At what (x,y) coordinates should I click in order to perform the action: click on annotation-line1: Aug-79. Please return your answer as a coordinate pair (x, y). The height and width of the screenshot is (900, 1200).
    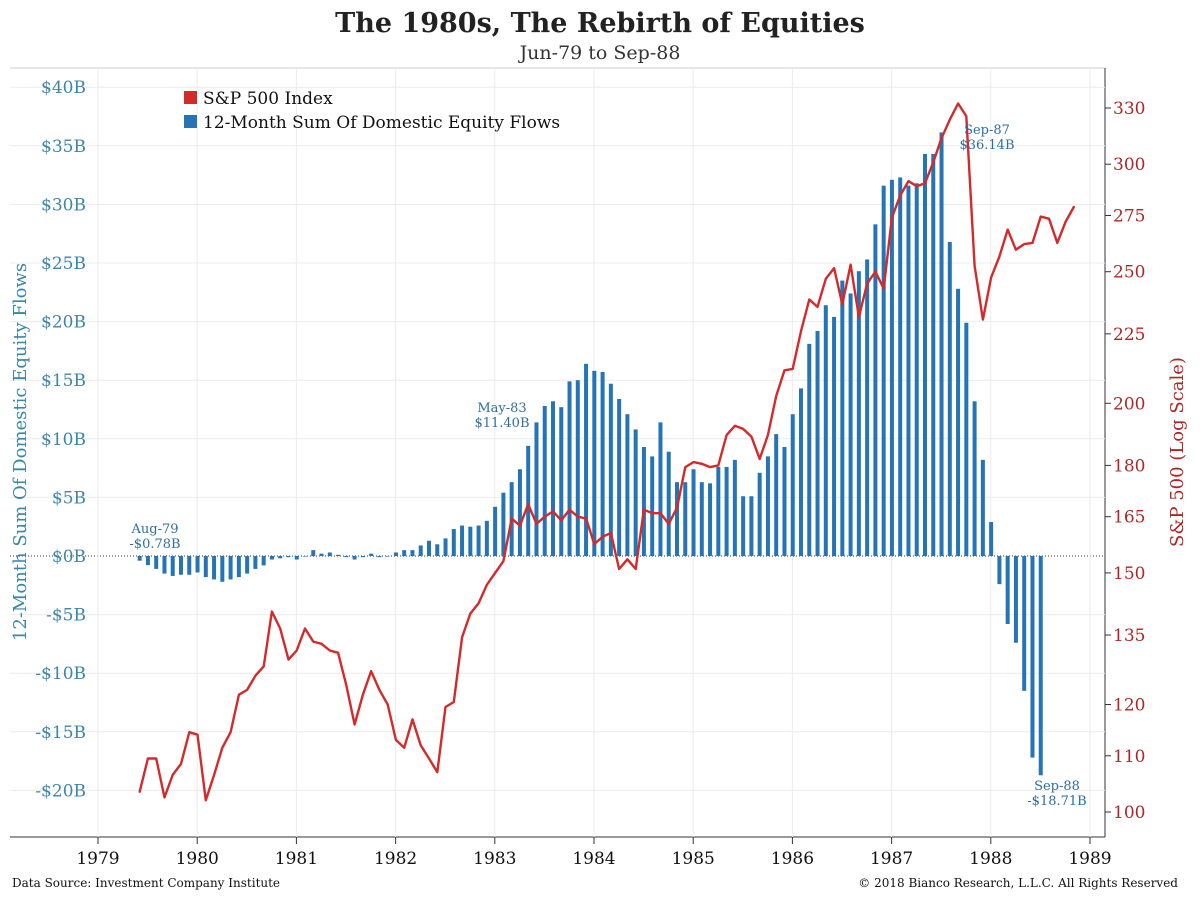
    Looking at the image, I should click on (154, 529).